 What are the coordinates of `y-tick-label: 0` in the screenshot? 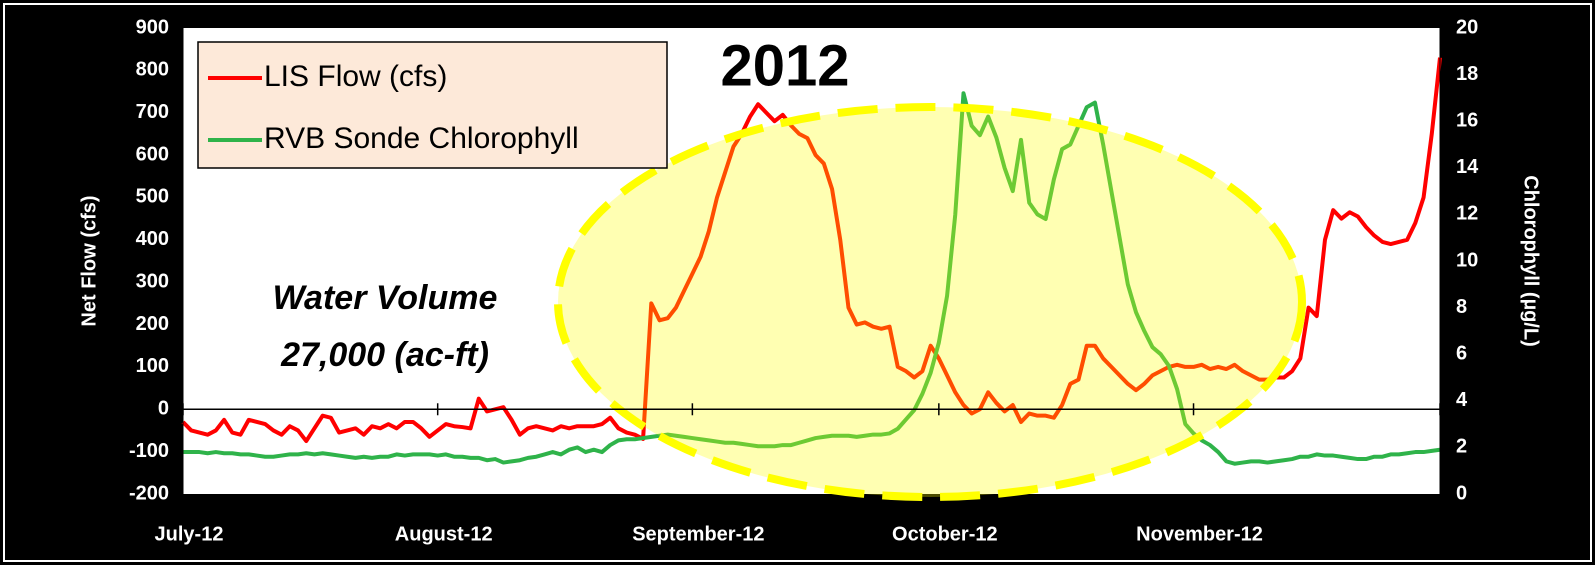 It's located at (163, 409).